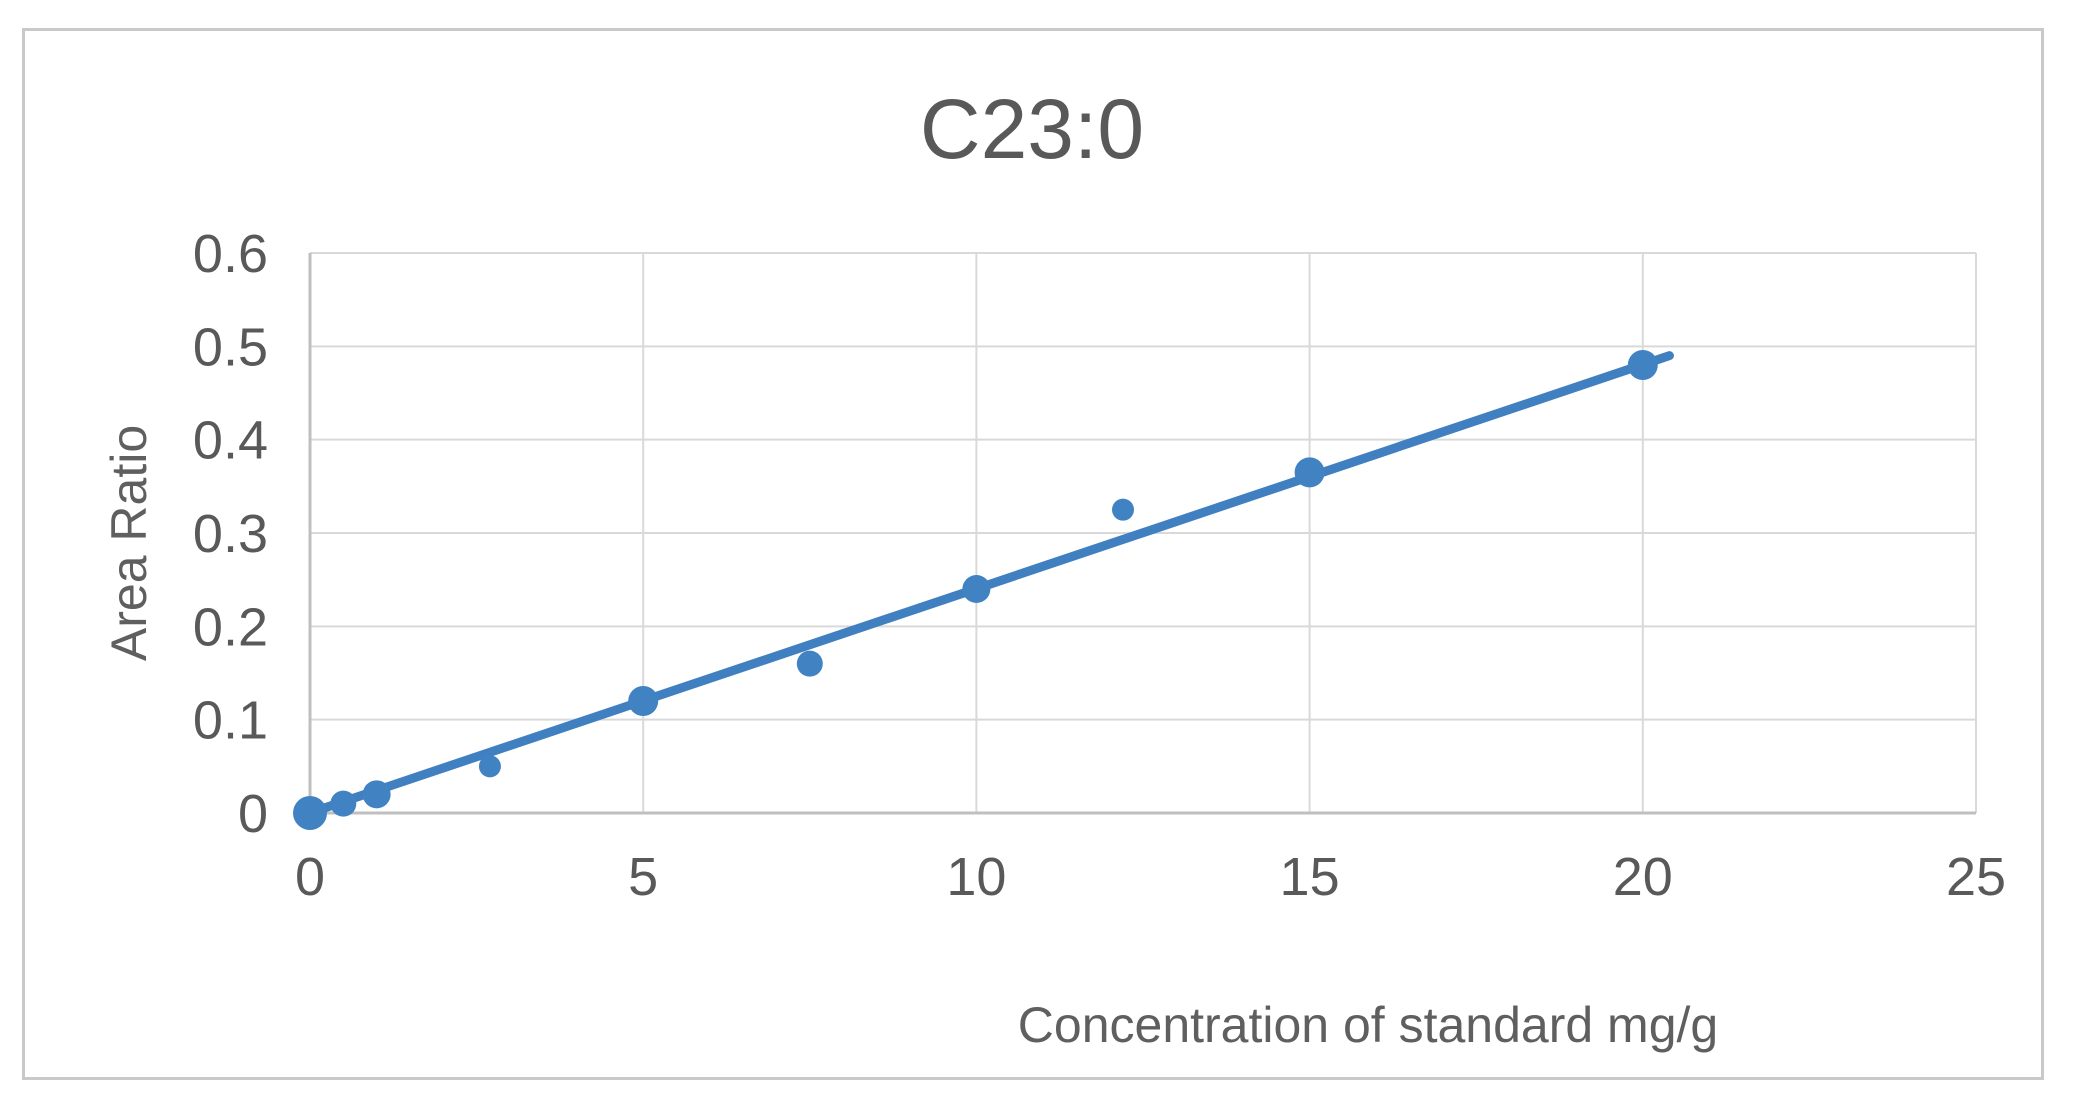 The height and width of the screenshot is (1110, 2074). Describe the element at coordinates (230, 347) in the screenshot. I see `y-tick-label: 0.5` at that location.